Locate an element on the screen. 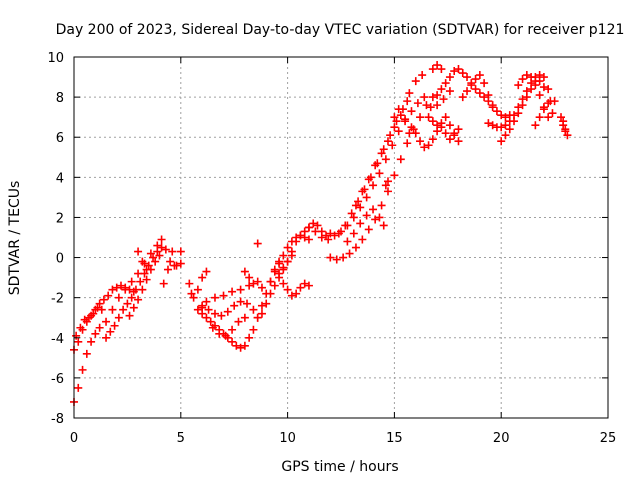 Image resolution: width=640 pixels, height=480 pixels. x-tick-label: 10 is located at coordinates (287, 438).